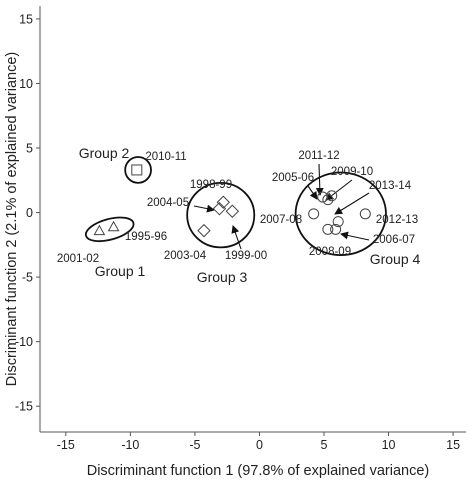 The image size is (474, 482). What do you see at coordinates (281, 220) in the screenshot?
I see `point-label: 2007-08` at bounding box center [281, 220].